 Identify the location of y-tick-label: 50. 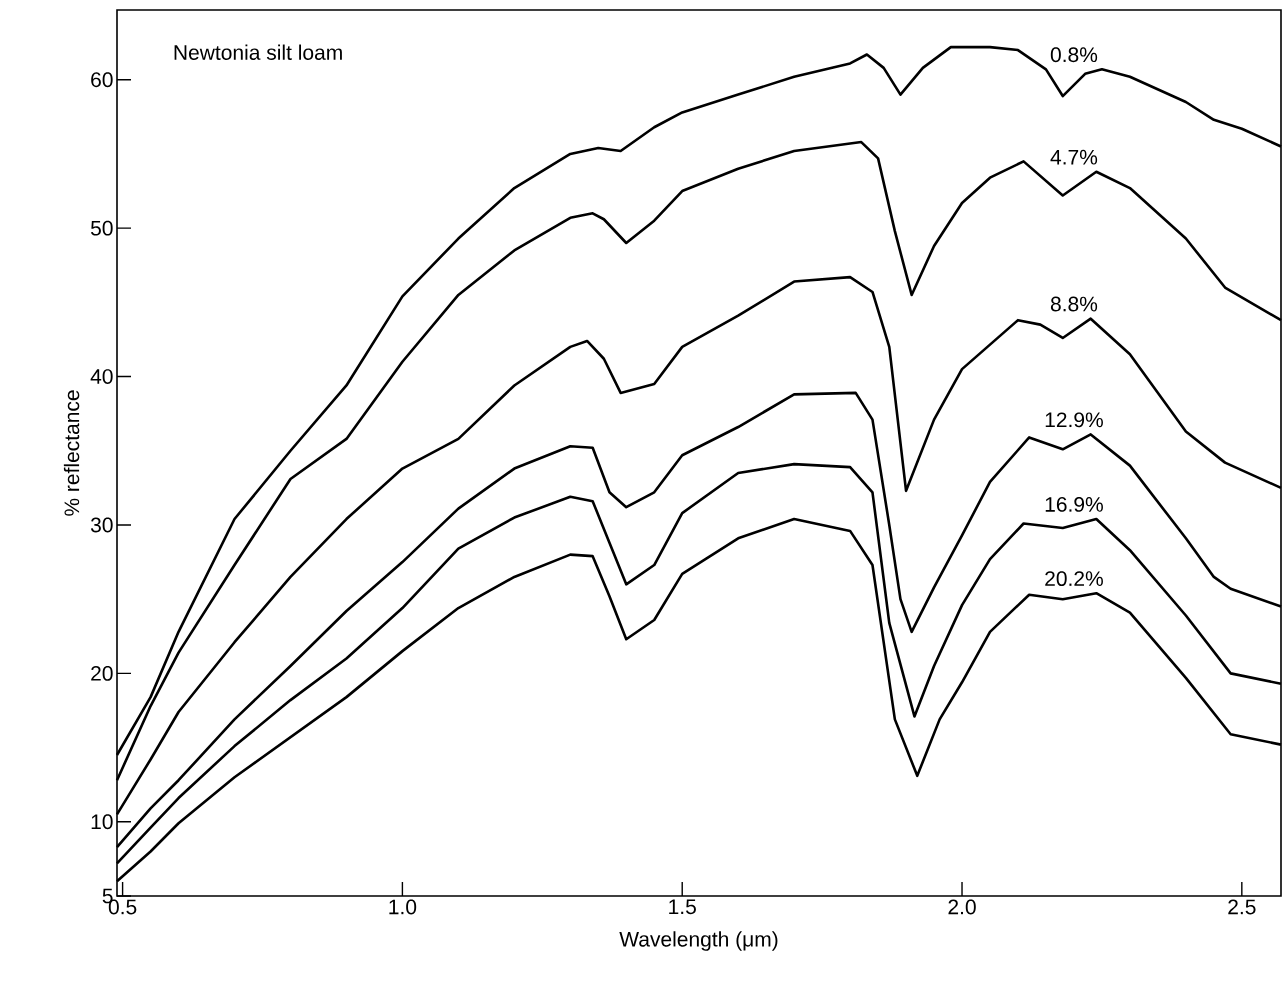
(101, 228).